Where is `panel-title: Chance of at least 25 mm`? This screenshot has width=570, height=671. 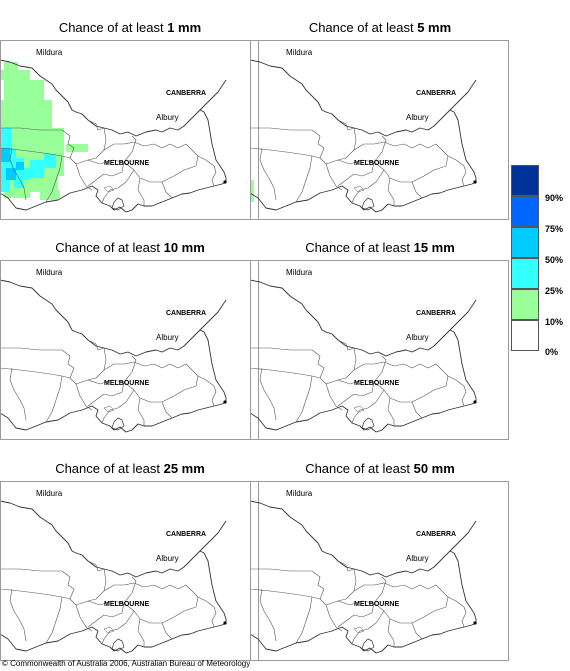 panel-title: Chance of at least 25 mm is located at coordinates (130, 468).